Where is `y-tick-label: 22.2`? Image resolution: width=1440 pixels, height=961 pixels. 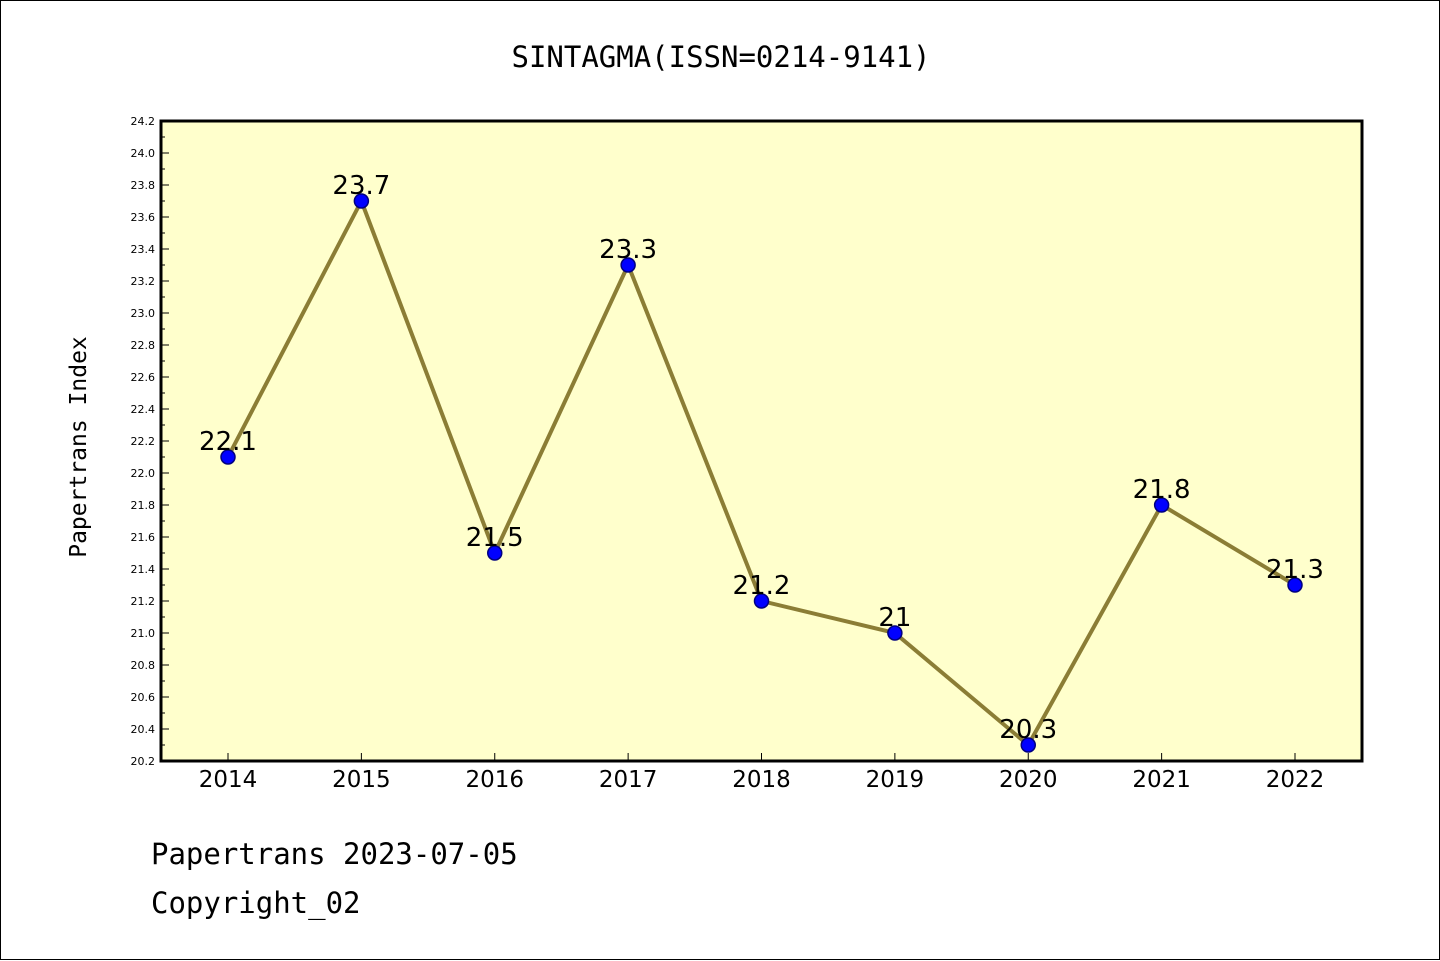
y-tick-label: 22.2 is located at coordinates (143, 441).